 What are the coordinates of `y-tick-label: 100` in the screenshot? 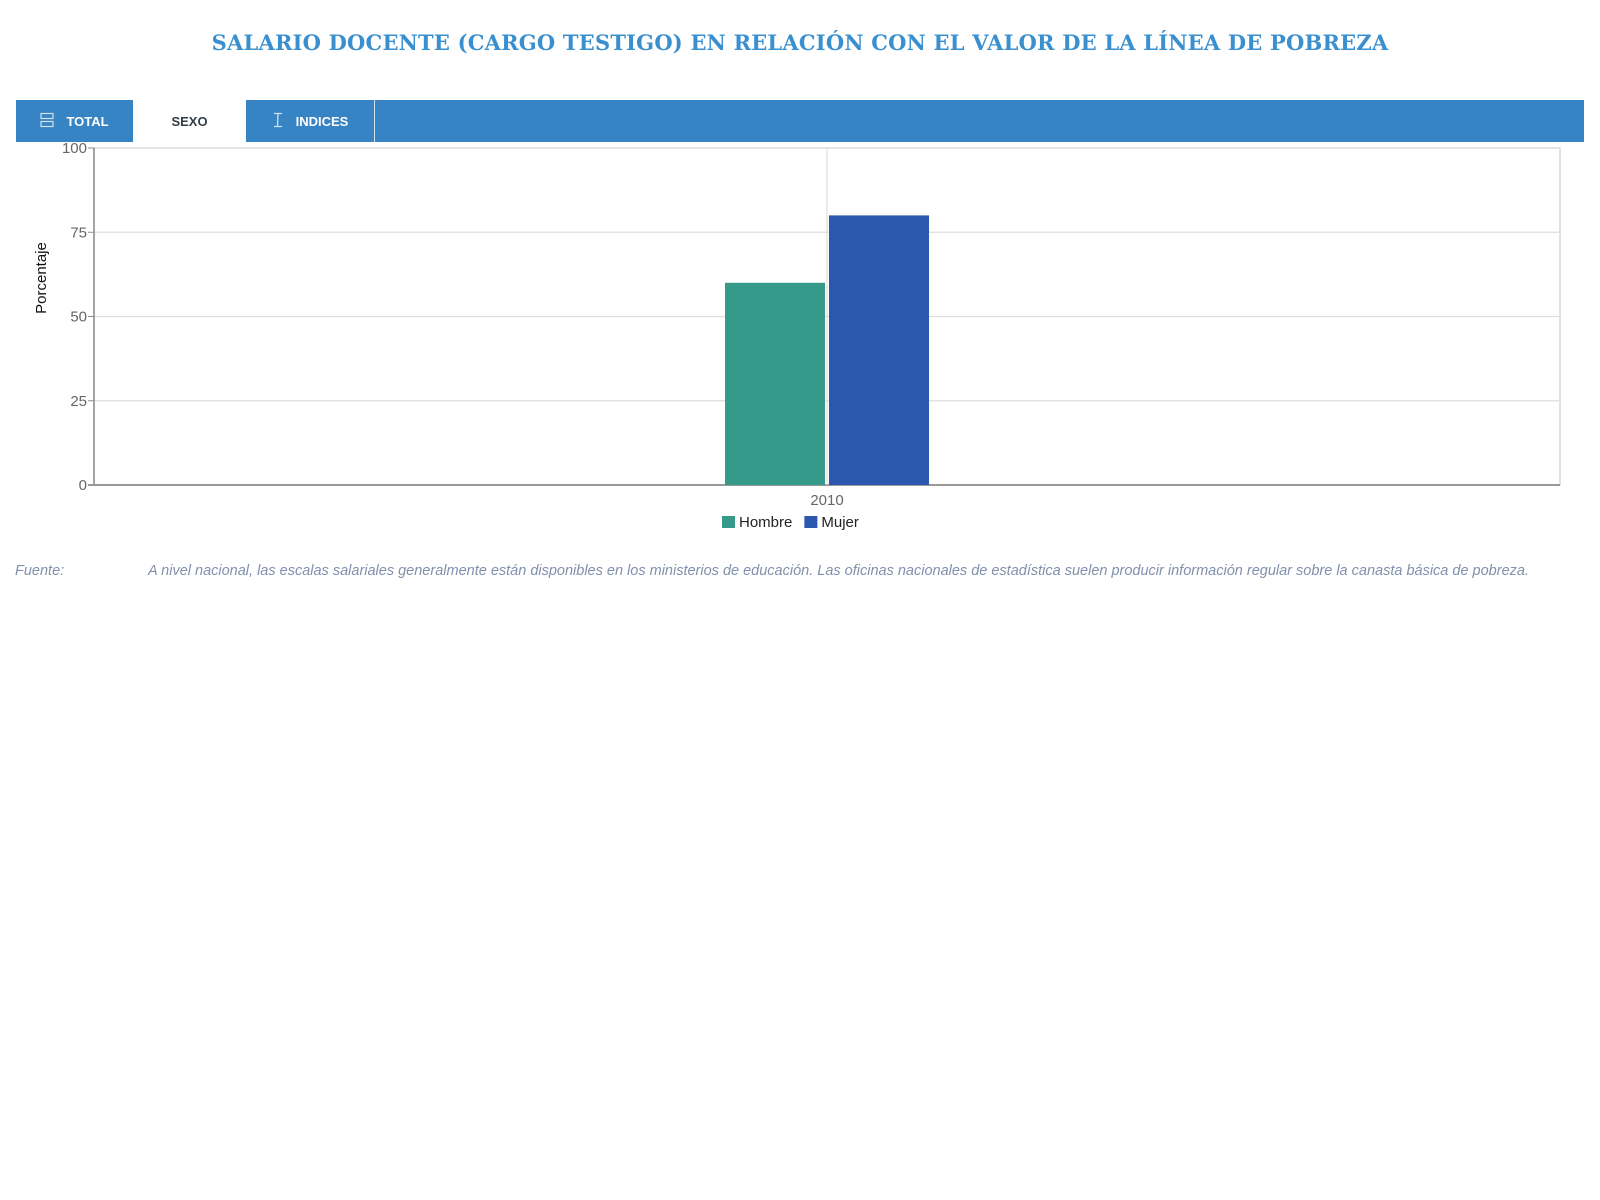 It's located at (74, 148).